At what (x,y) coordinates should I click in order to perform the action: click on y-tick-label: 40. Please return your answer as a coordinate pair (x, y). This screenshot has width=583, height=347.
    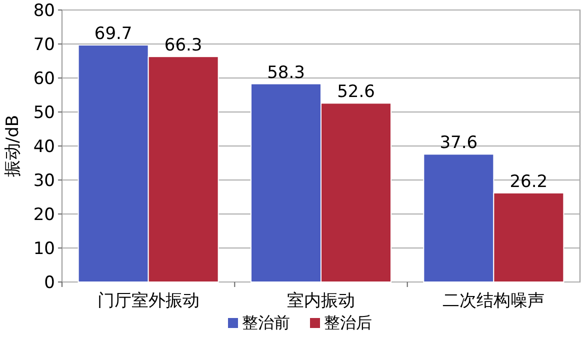
    Looking at the image, I should click on (44, 147).